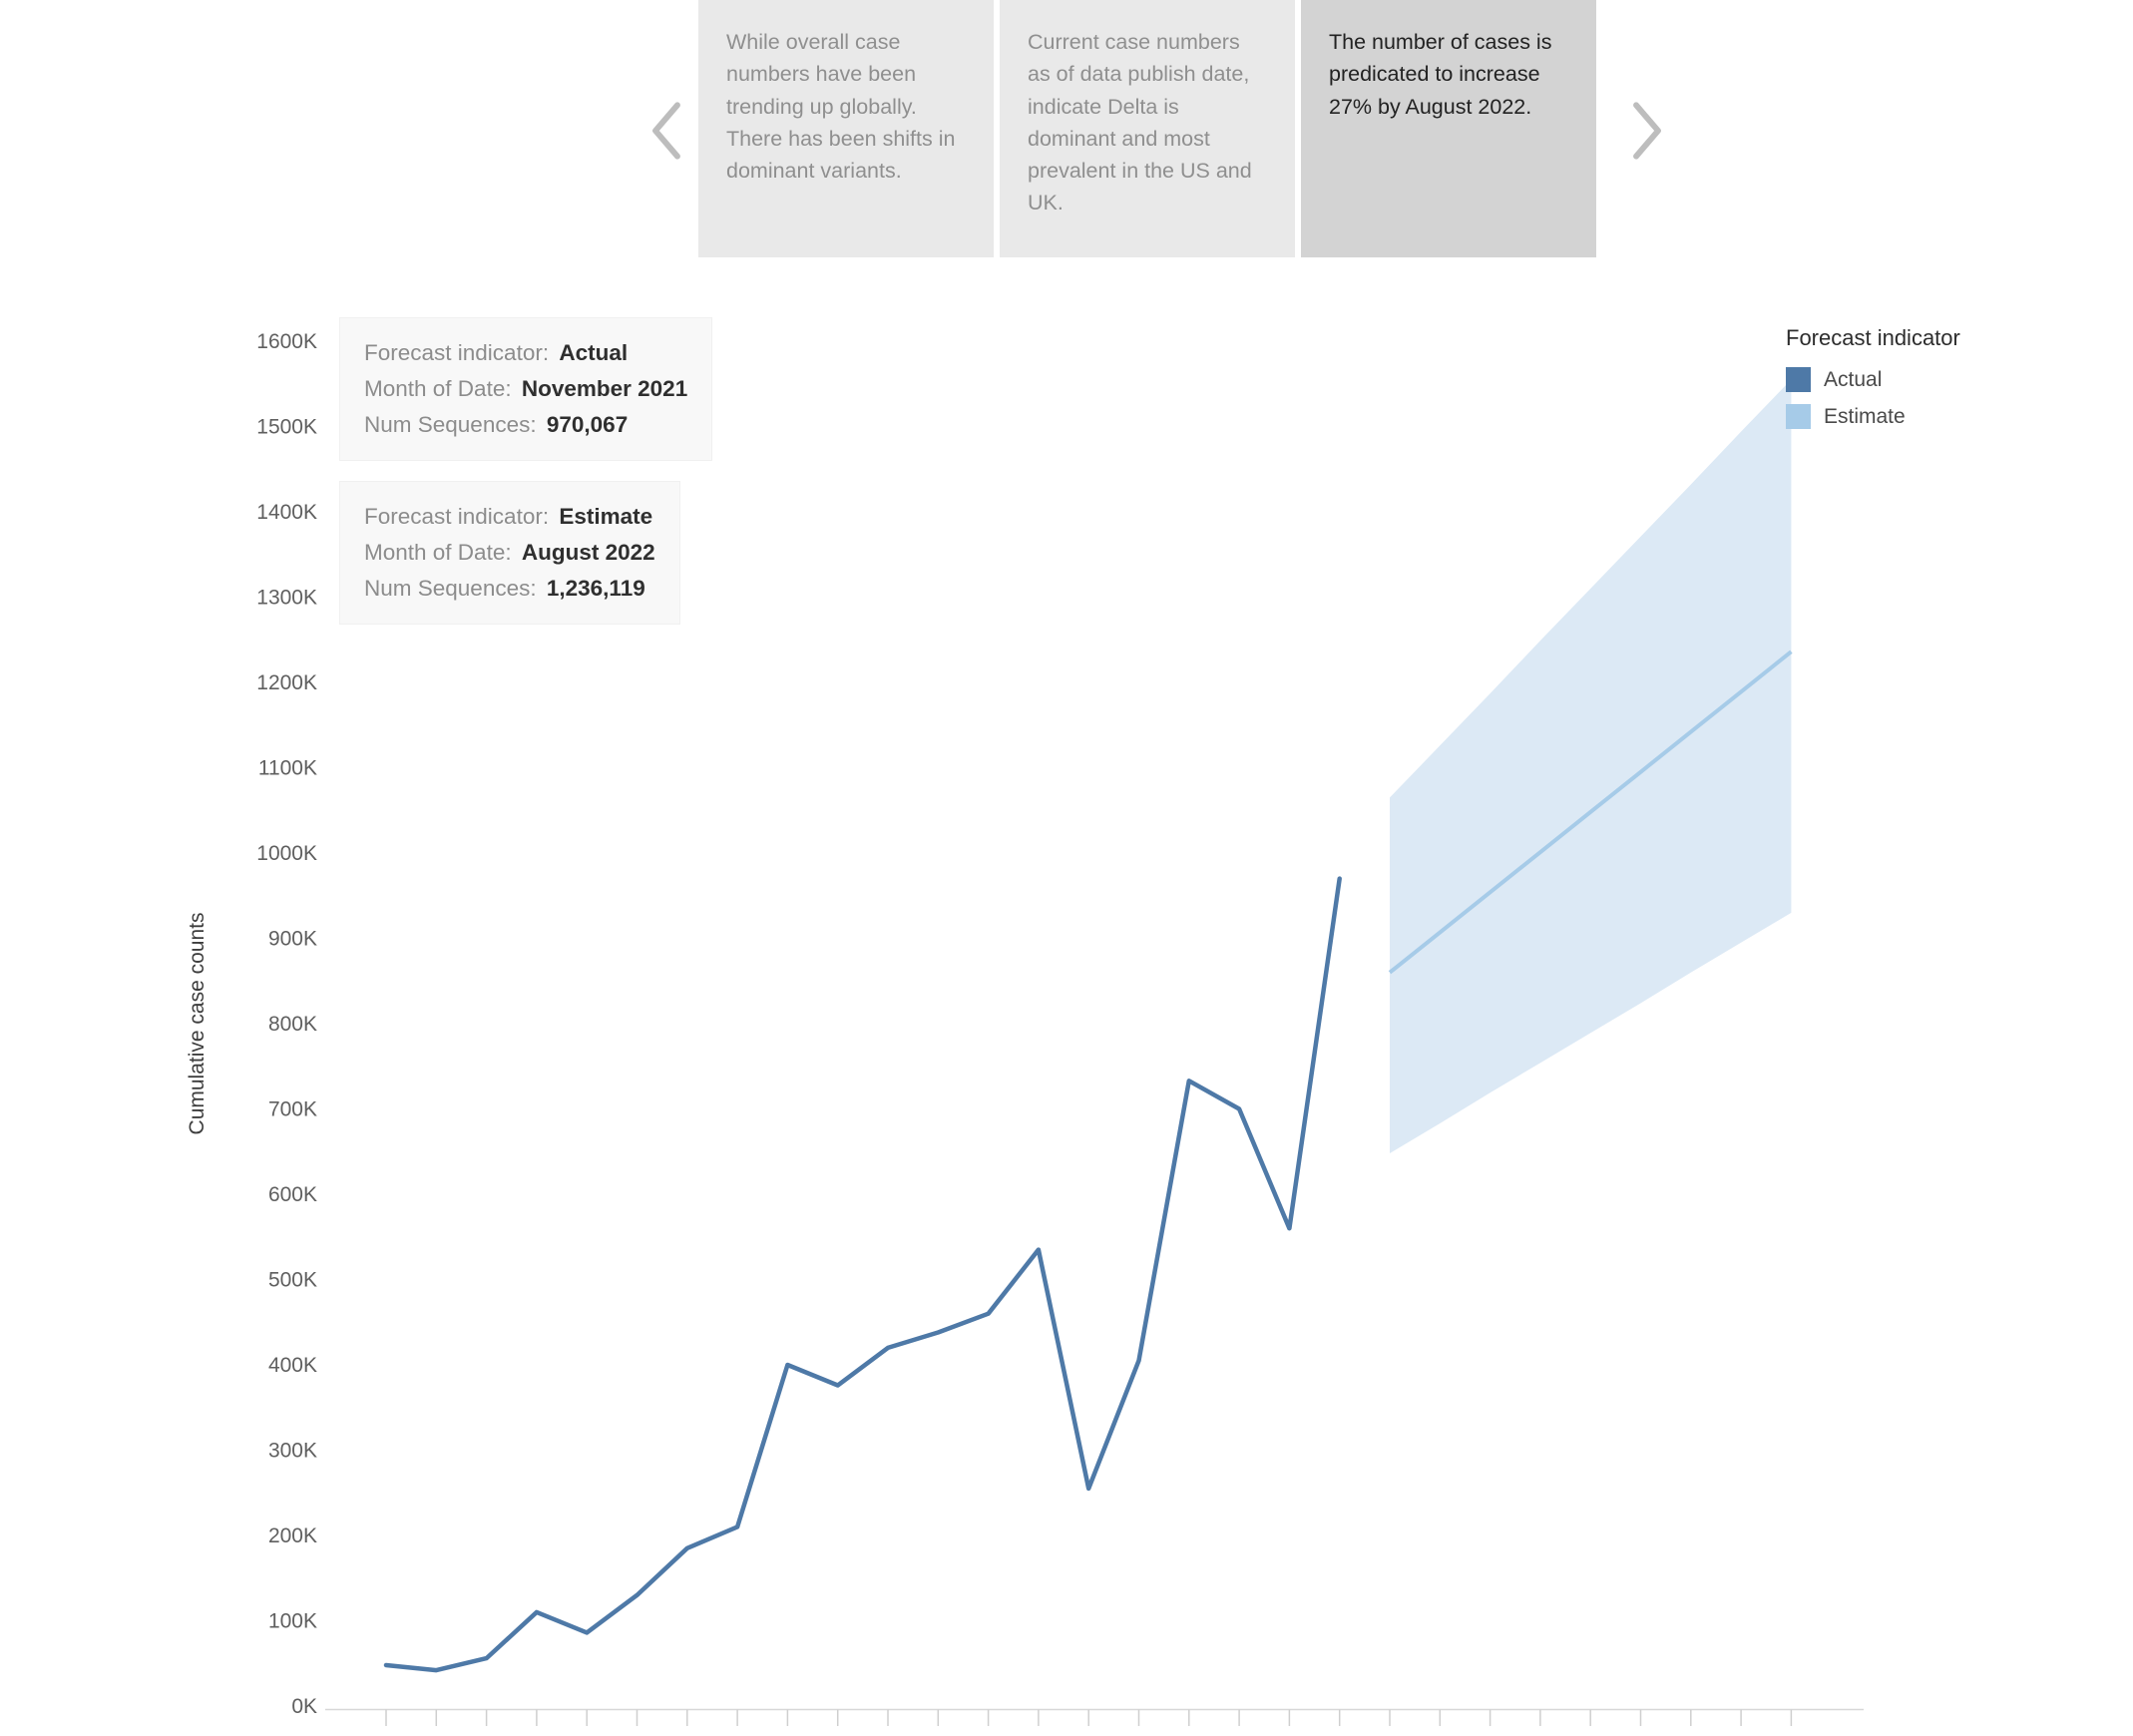 The image size is (2133, 1736). What do you see at coordinates (287, 341) in the screenshot?
I see `svg-text: 1600K` at bounding box center [287, 341].